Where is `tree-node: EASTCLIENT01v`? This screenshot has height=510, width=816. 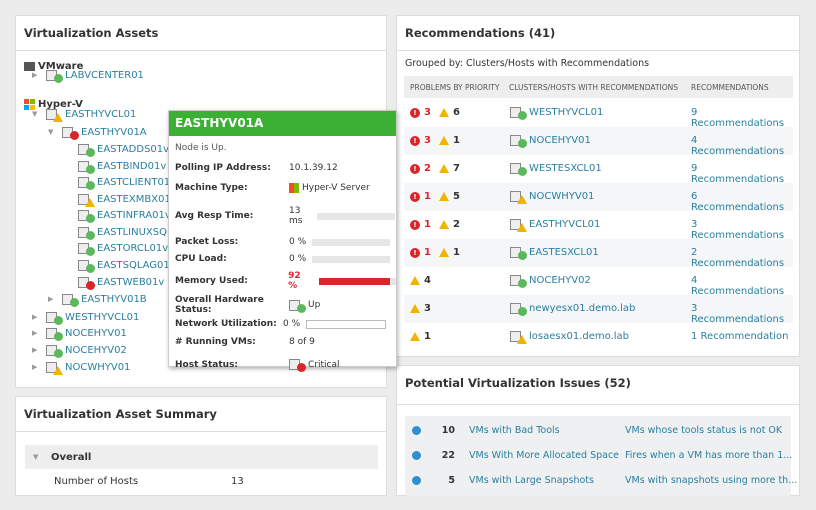 tree-node: EASTCLIENT01v is located at coordinates (120, 182).